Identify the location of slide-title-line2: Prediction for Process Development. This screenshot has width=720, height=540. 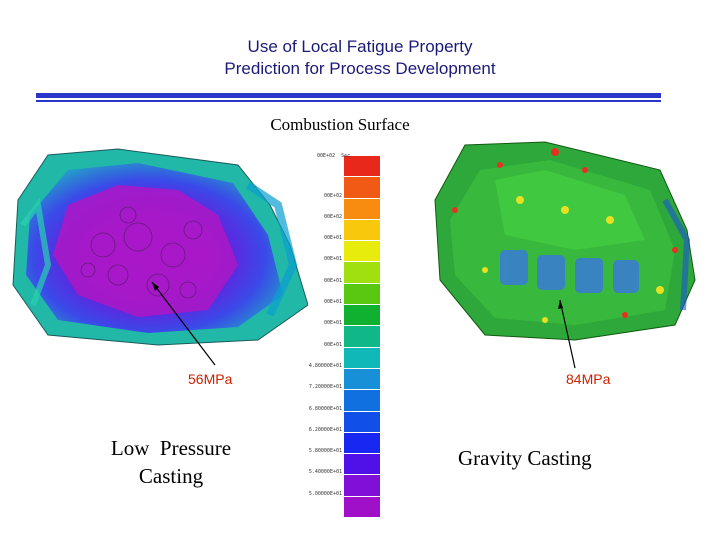
(360, 68).